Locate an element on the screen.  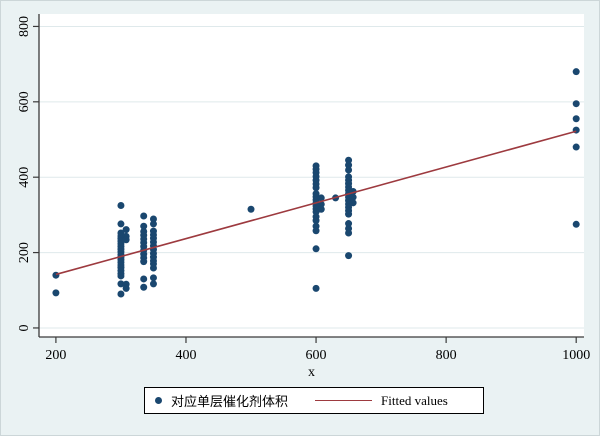
scatter-marker-icon is located at coordinates (158, 400).